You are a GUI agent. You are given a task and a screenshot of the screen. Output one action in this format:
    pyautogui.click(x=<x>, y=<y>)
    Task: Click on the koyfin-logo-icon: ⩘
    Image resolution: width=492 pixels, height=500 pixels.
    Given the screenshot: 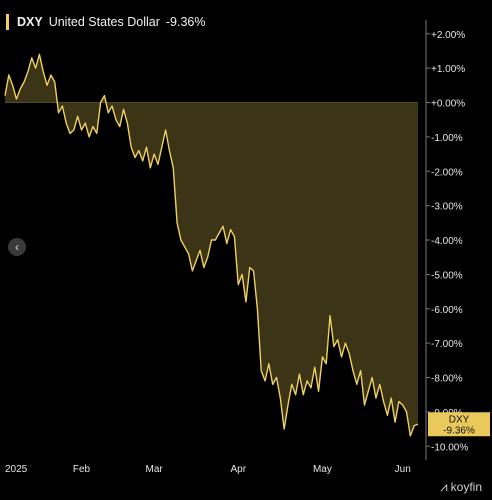 What is the action you would take?
    pyautogui.click(x=444, y=486)
    